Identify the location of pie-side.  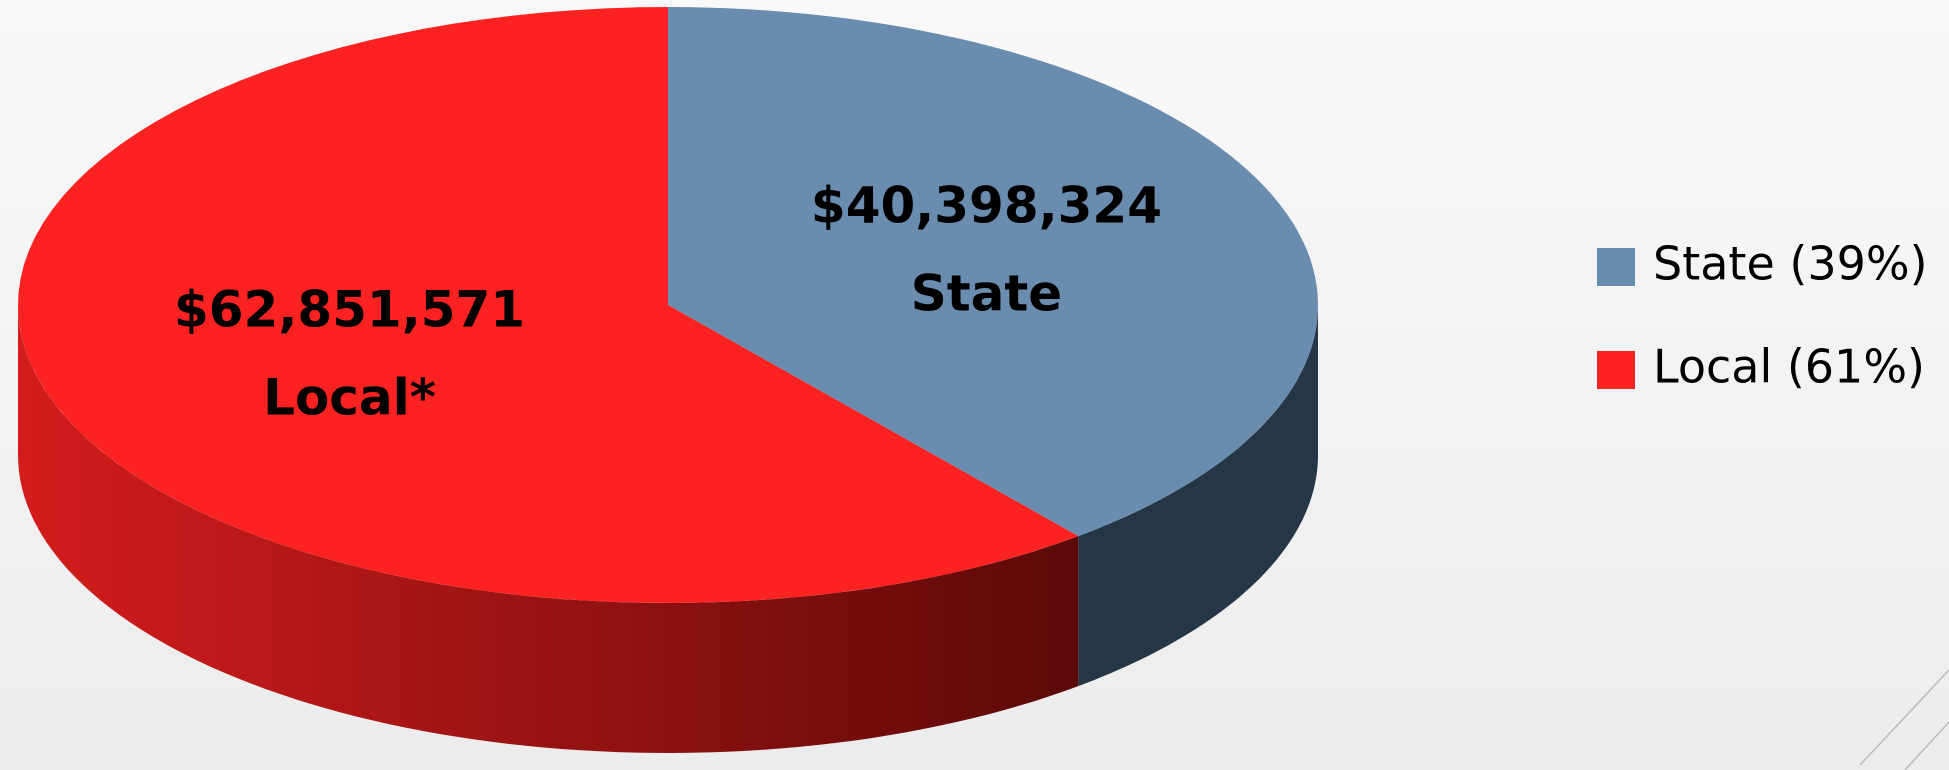
(1198, 496).